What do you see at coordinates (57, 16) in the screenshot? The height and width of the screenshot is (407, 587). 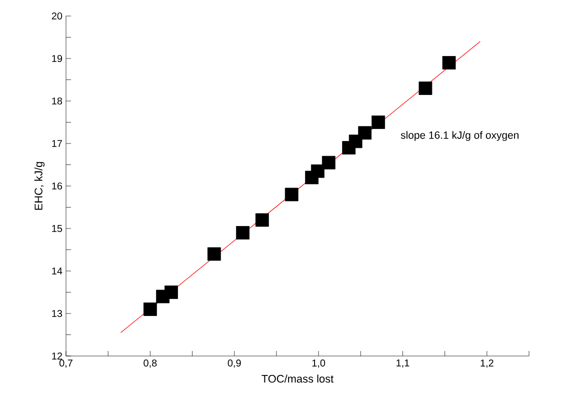 I see `y-tick-label: 20` at bounding box center [57, 16].